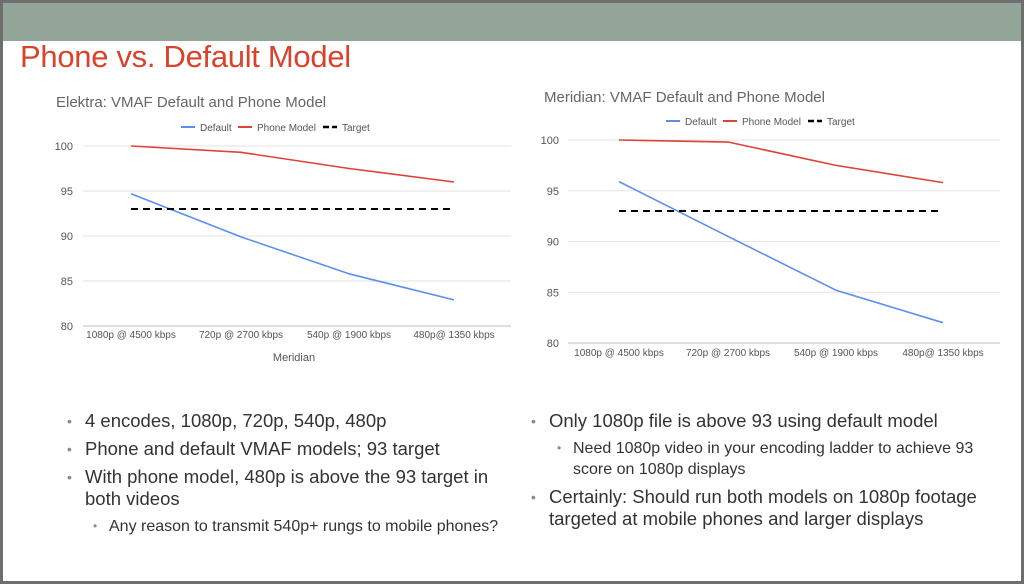 The width and height of the screenshot is (1024, 584). I want to click on bullet-text: 4 encodes, 1080p, 720p, 540p, 480p, so click(236, 420).